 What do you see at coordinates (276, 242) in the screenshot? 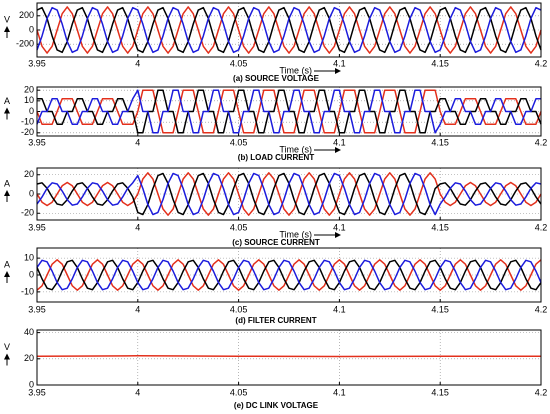
I see `panel-caption: (c) SOURCE CURRENT` at bounding box center [276, 242].